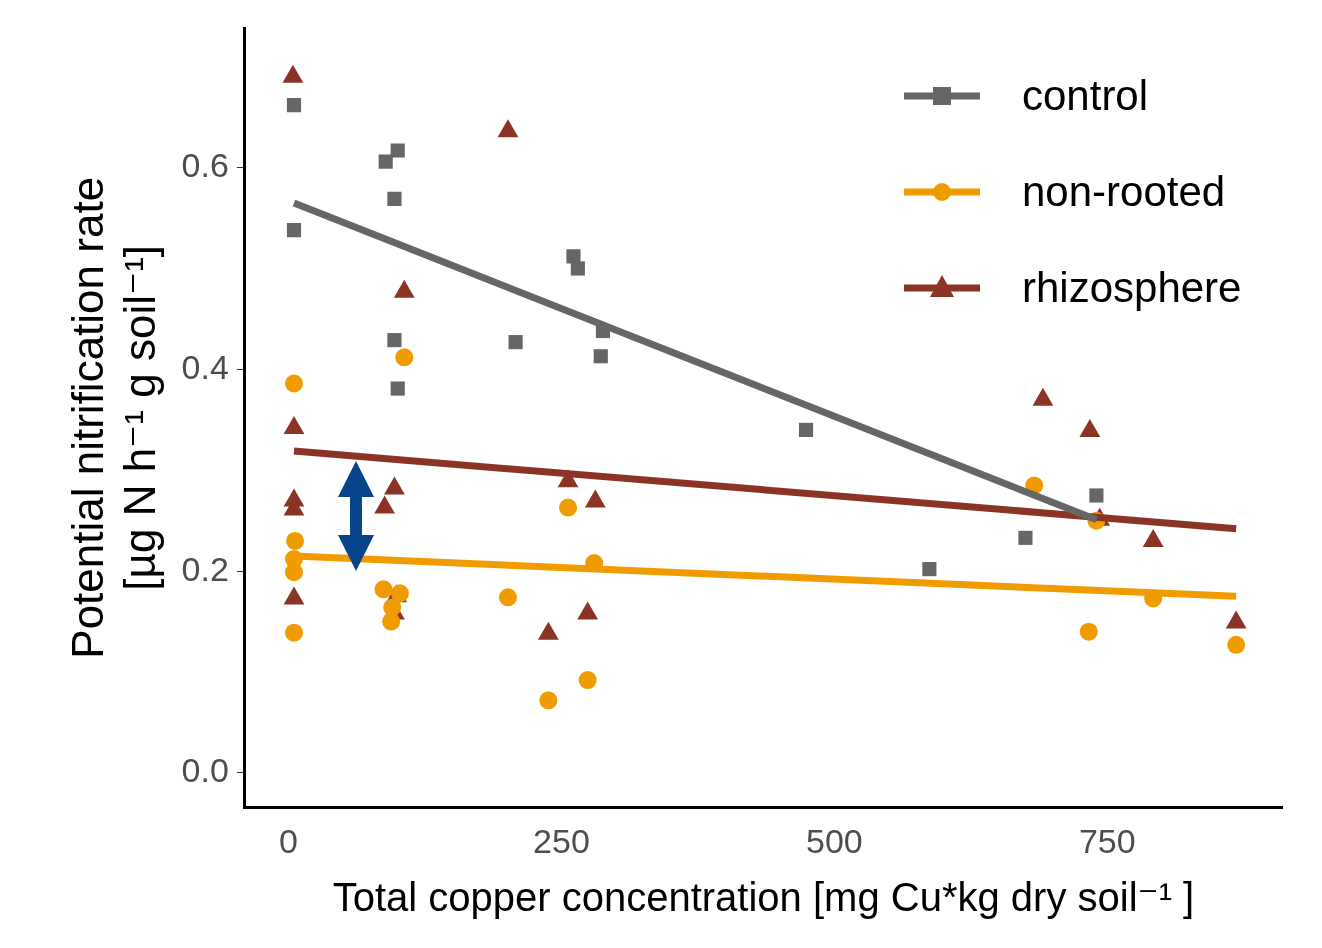 This screenshot has height=948, width=1322. Describe the element at coordinates (205, 366) in the screenshot. I see `y-tick-label: 0.4` at that location.